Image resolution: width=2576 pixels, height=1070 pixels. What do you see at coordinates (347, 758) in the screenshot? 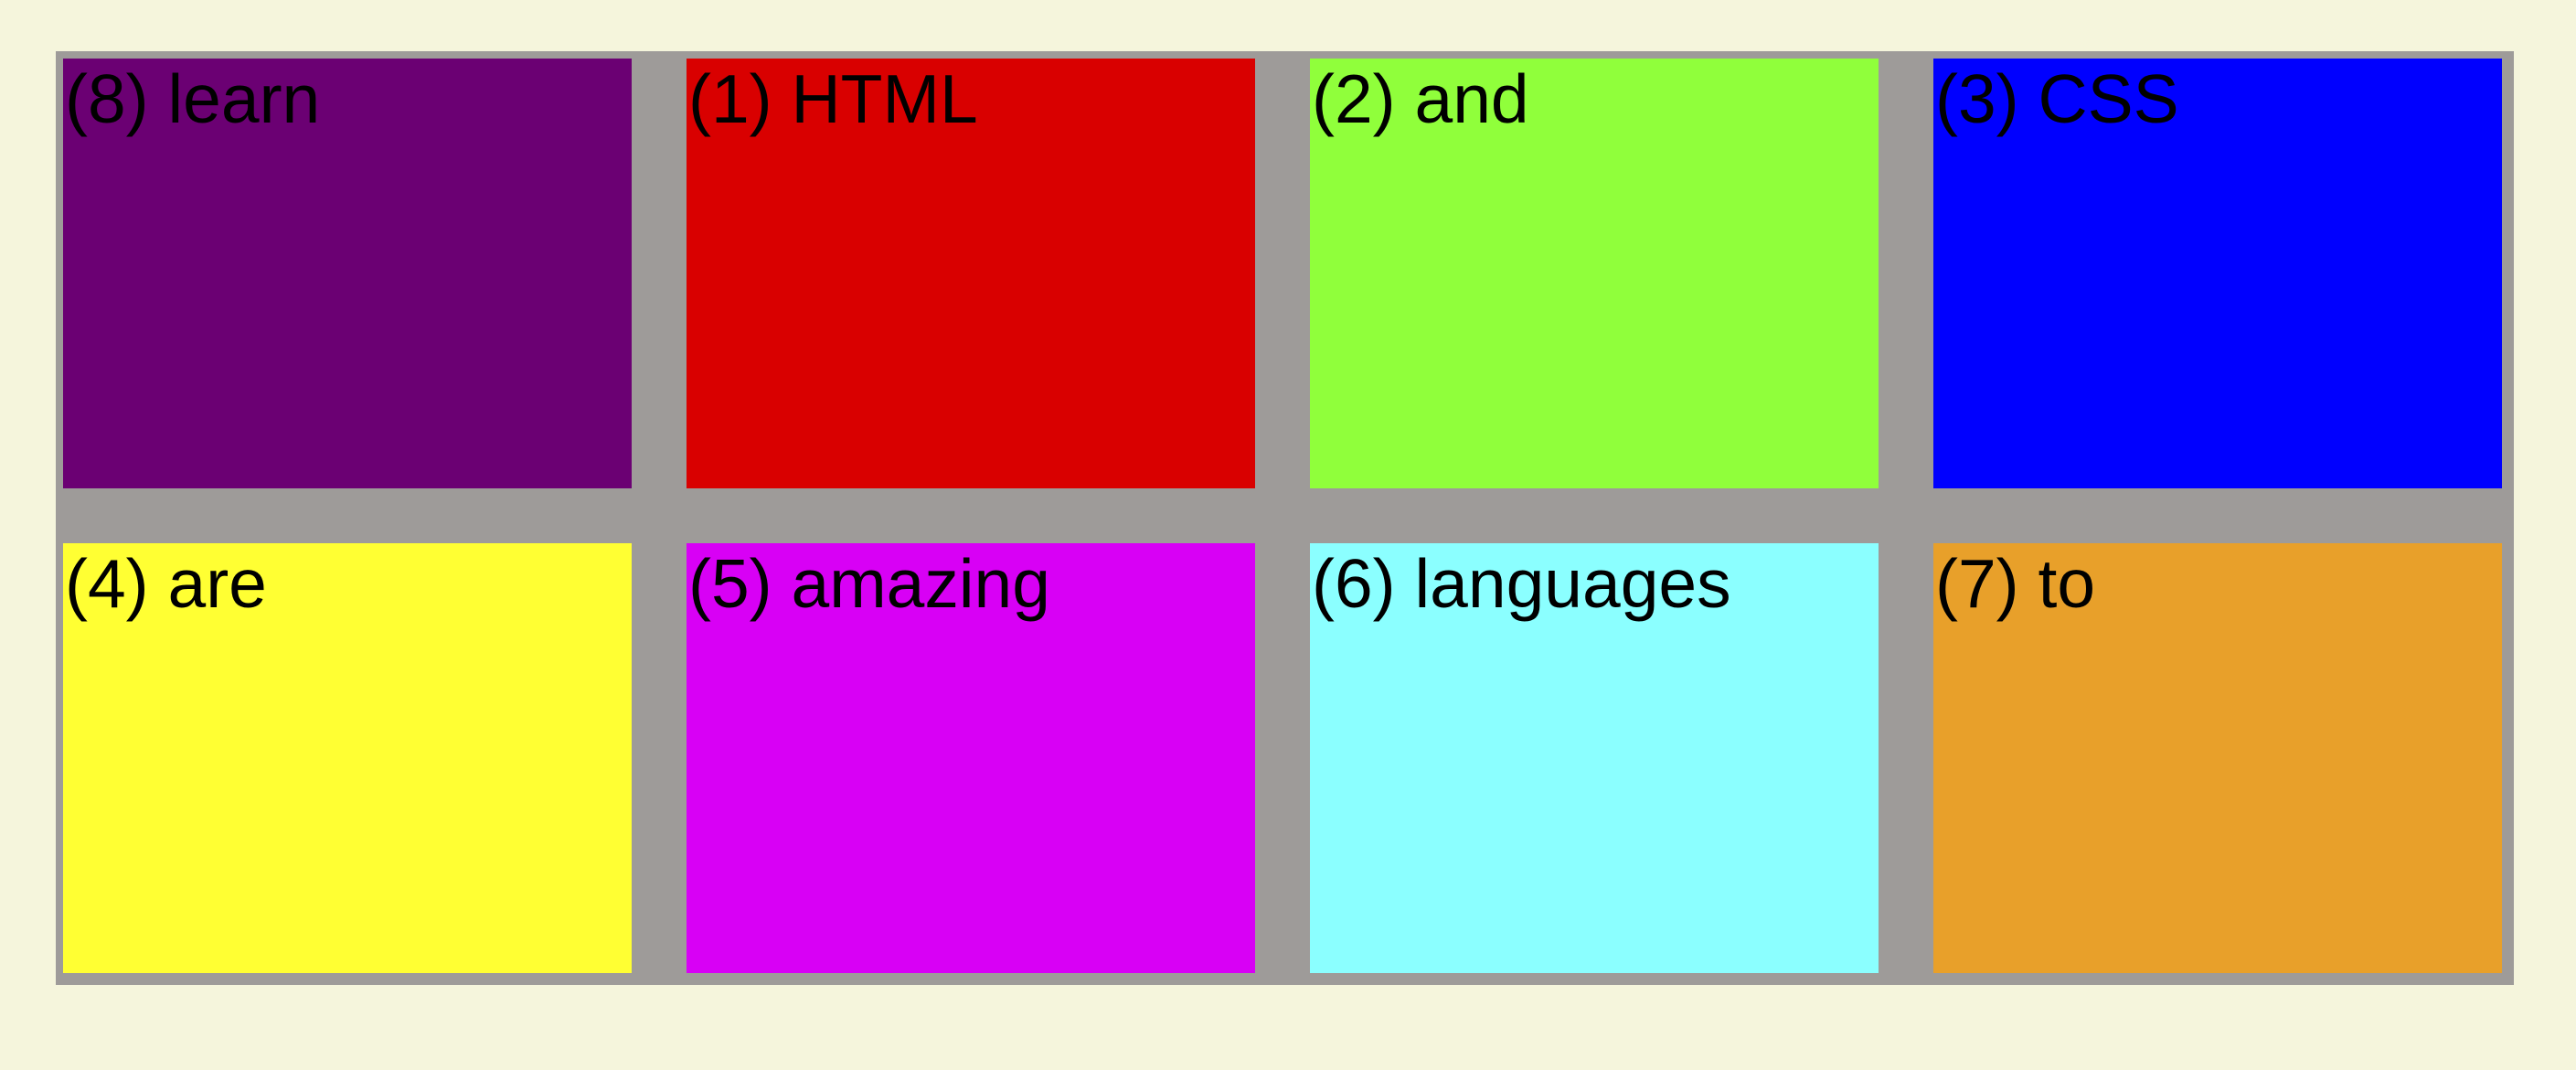
I see `grid-item-are: (4) are` at bounding box center [347, 758].